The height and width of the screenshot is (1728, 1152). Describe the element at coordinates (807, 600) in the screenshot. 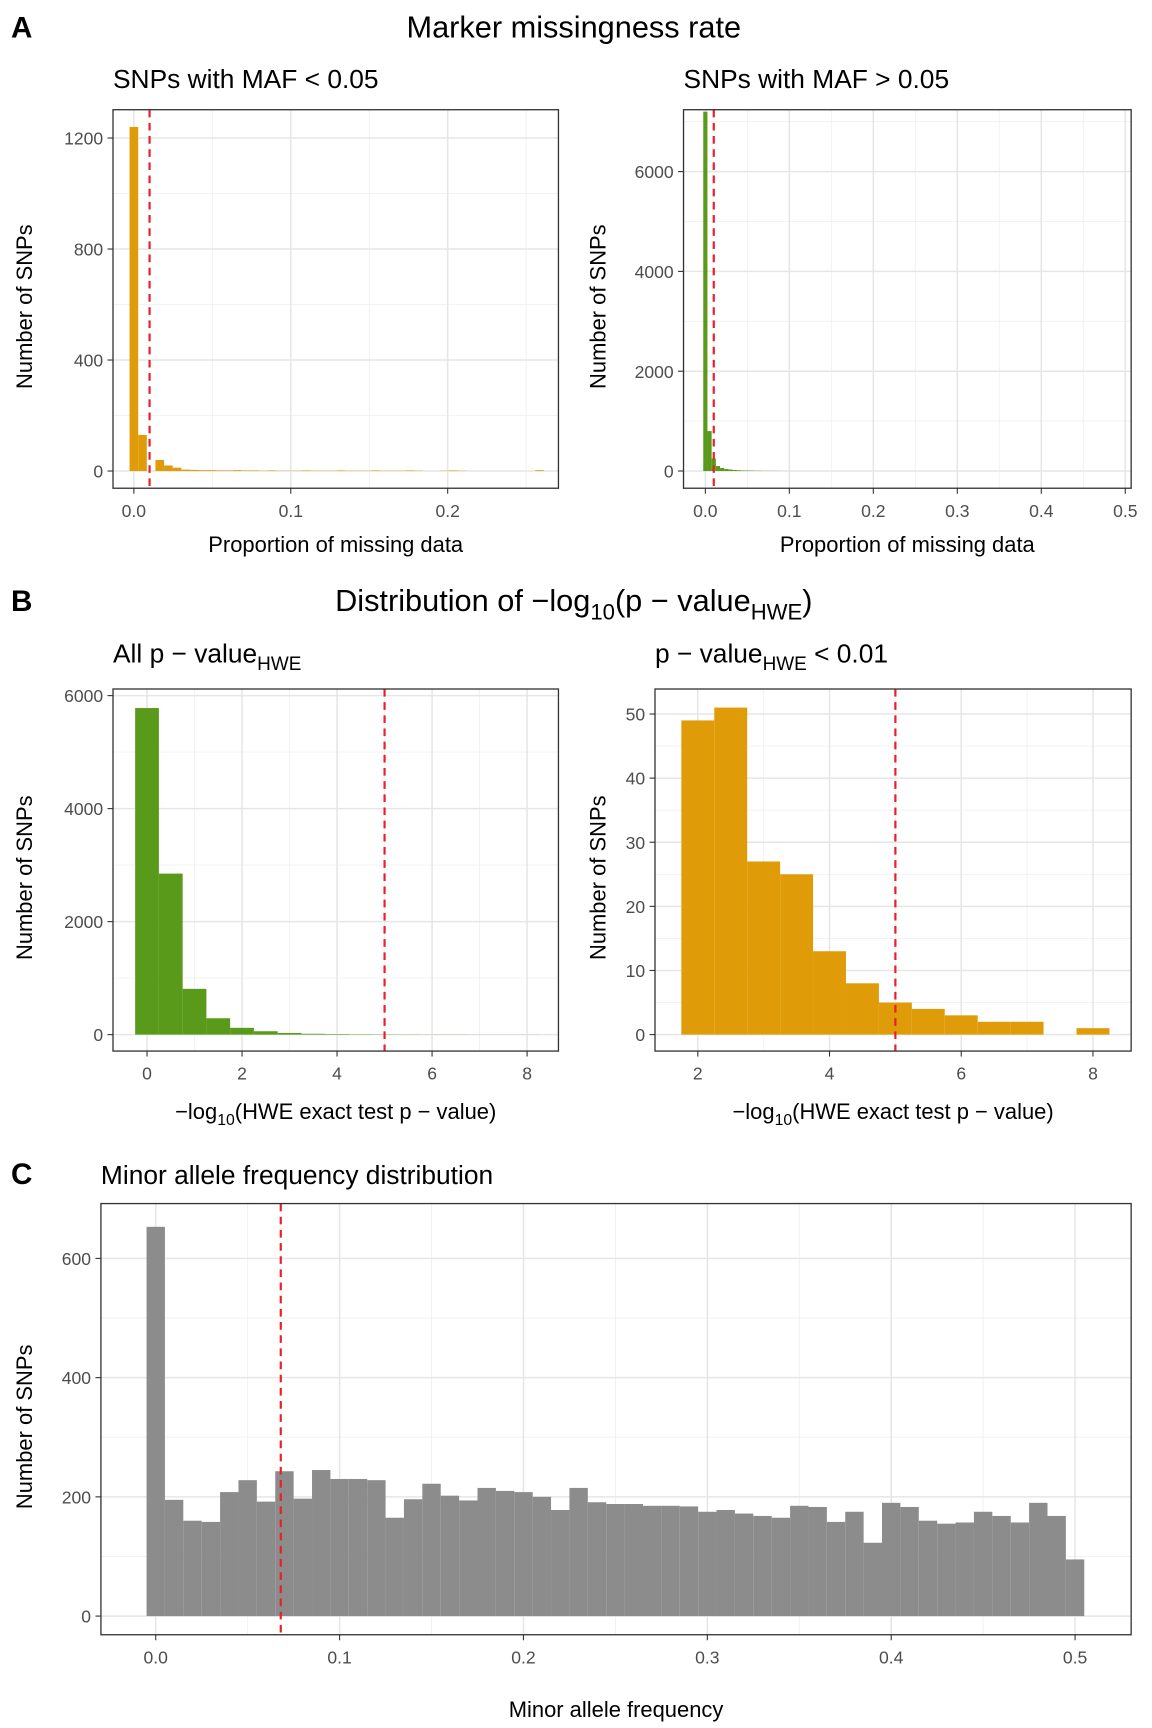

I see `text-part: )` at that location.